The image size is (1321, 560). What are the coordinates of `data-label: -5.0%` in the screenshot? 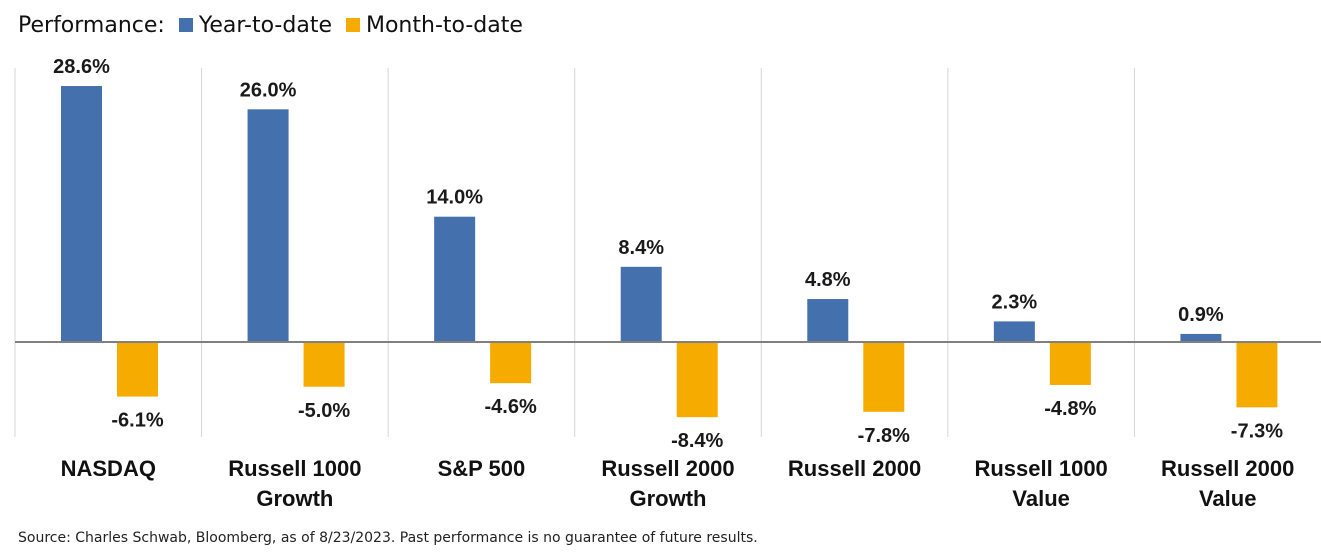 It's located at (324, 411).